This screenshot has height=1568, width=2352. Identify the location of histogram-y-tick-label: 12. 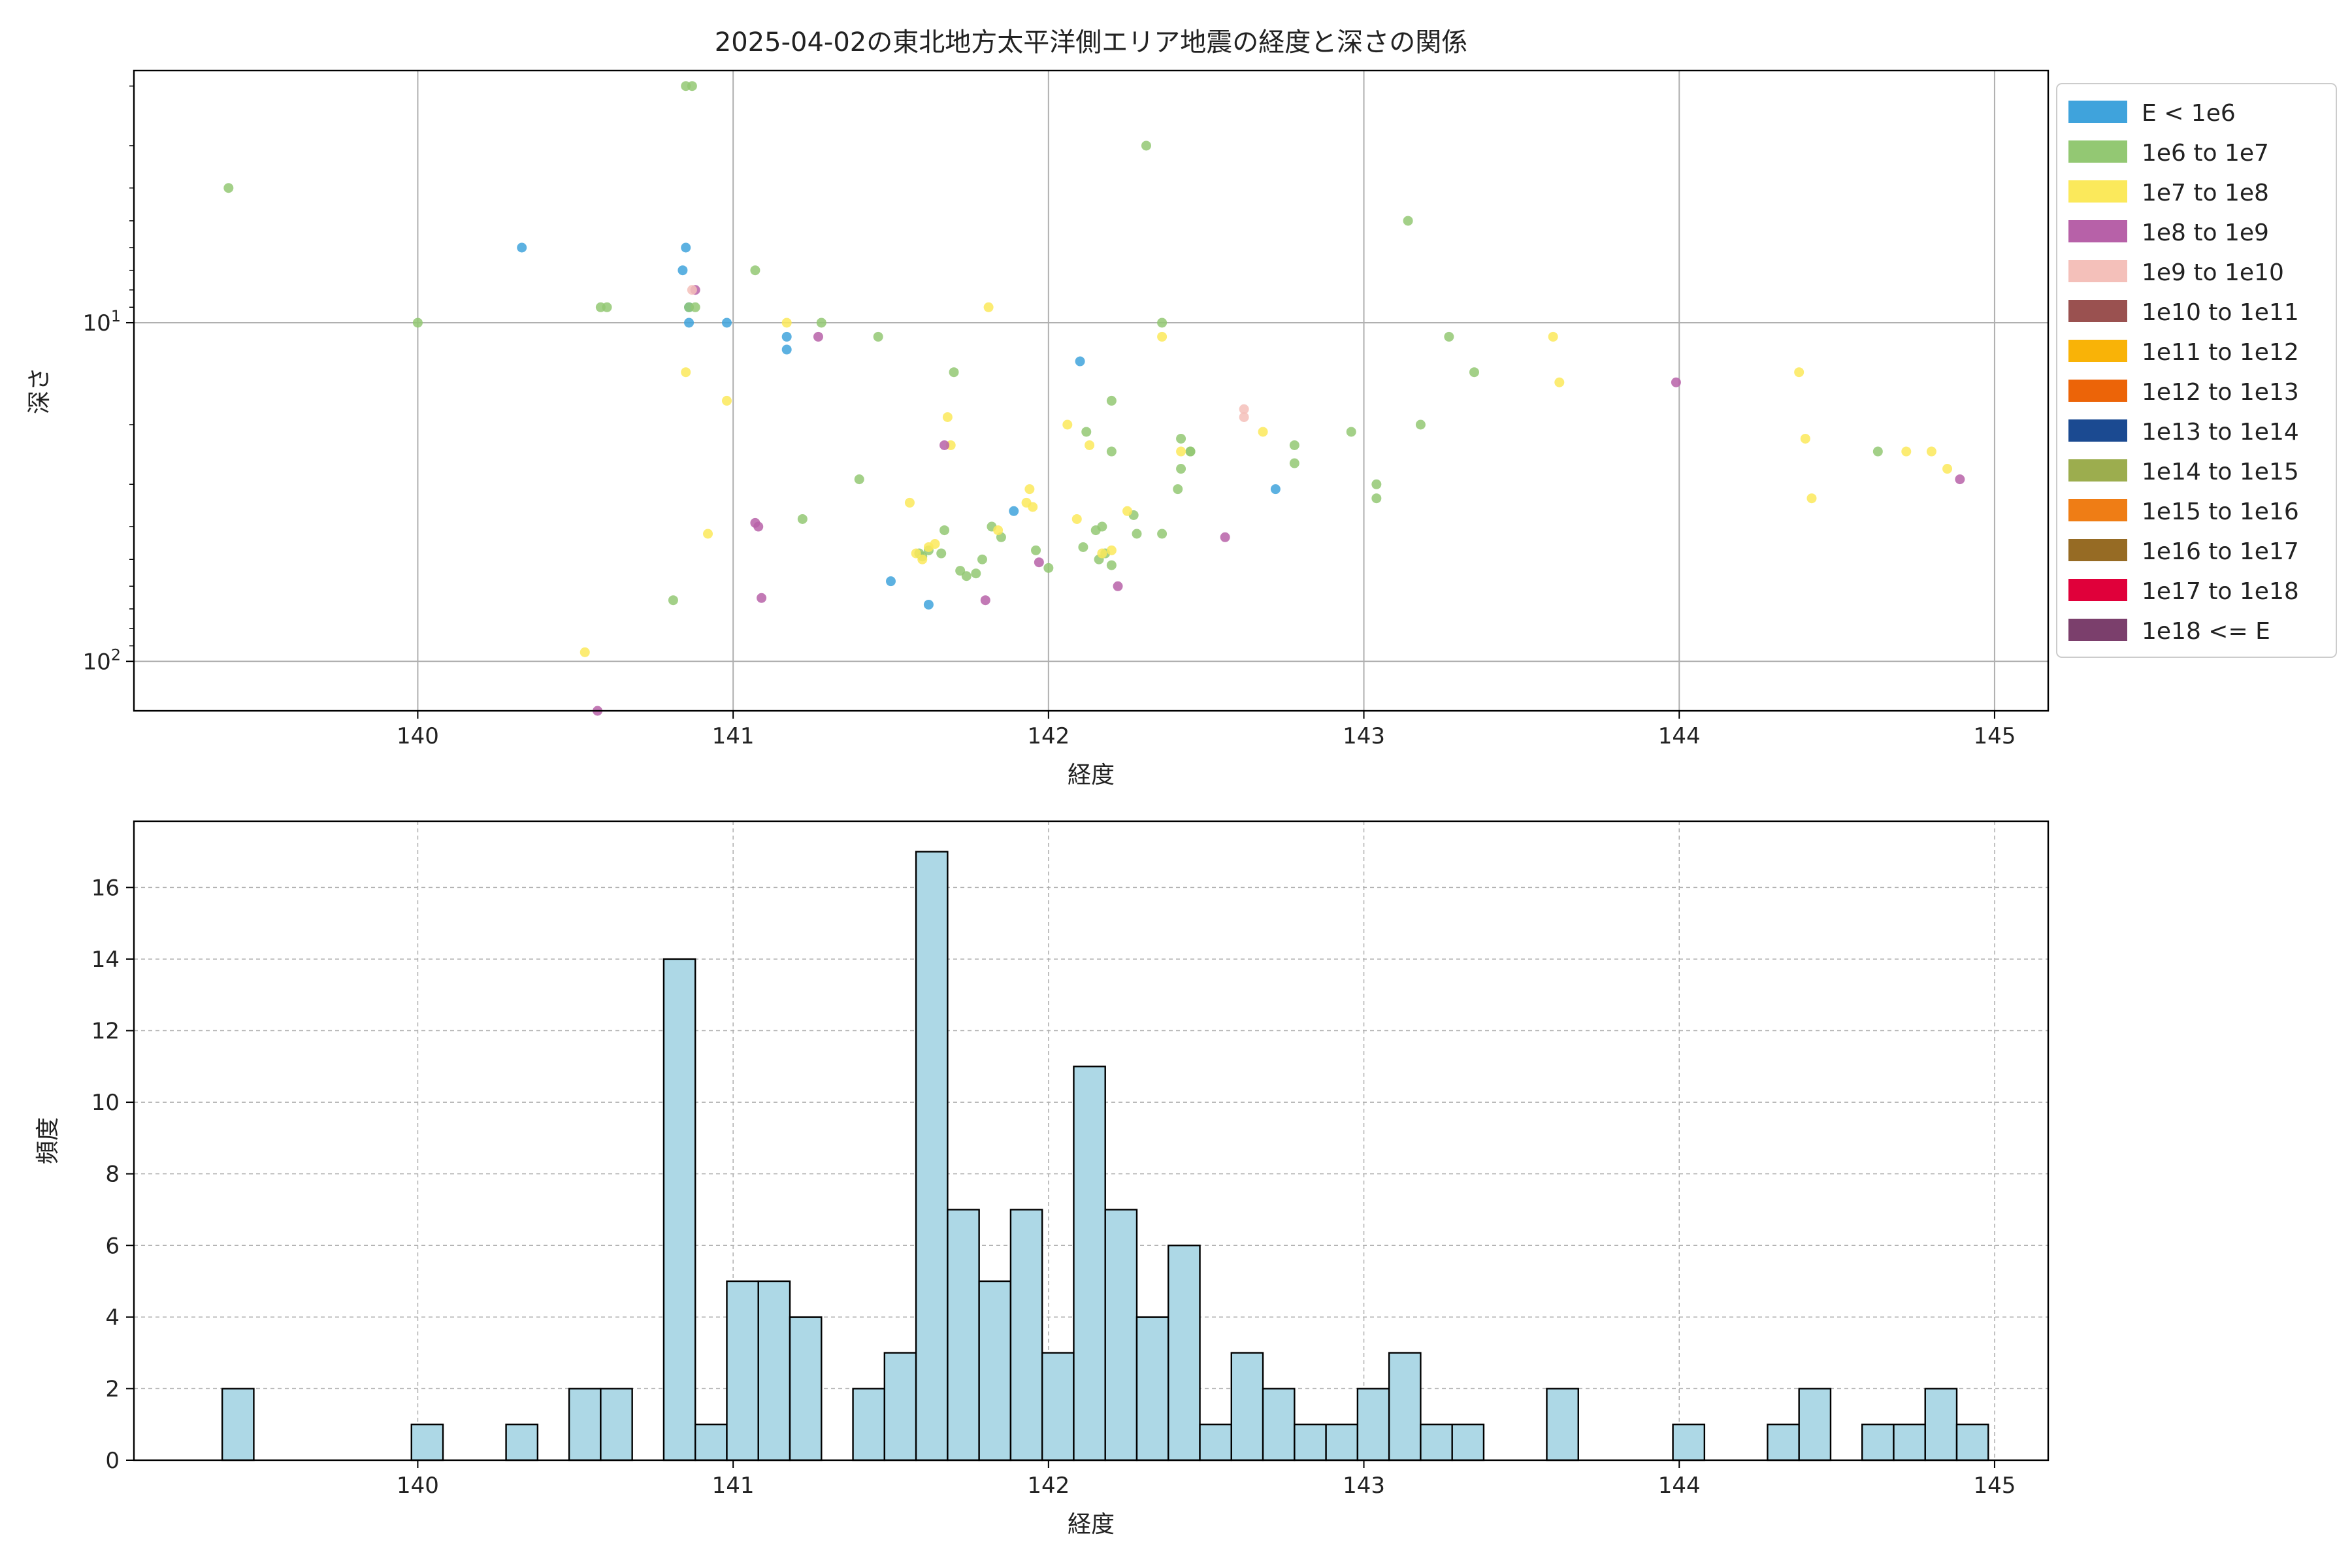
(105, 1032).